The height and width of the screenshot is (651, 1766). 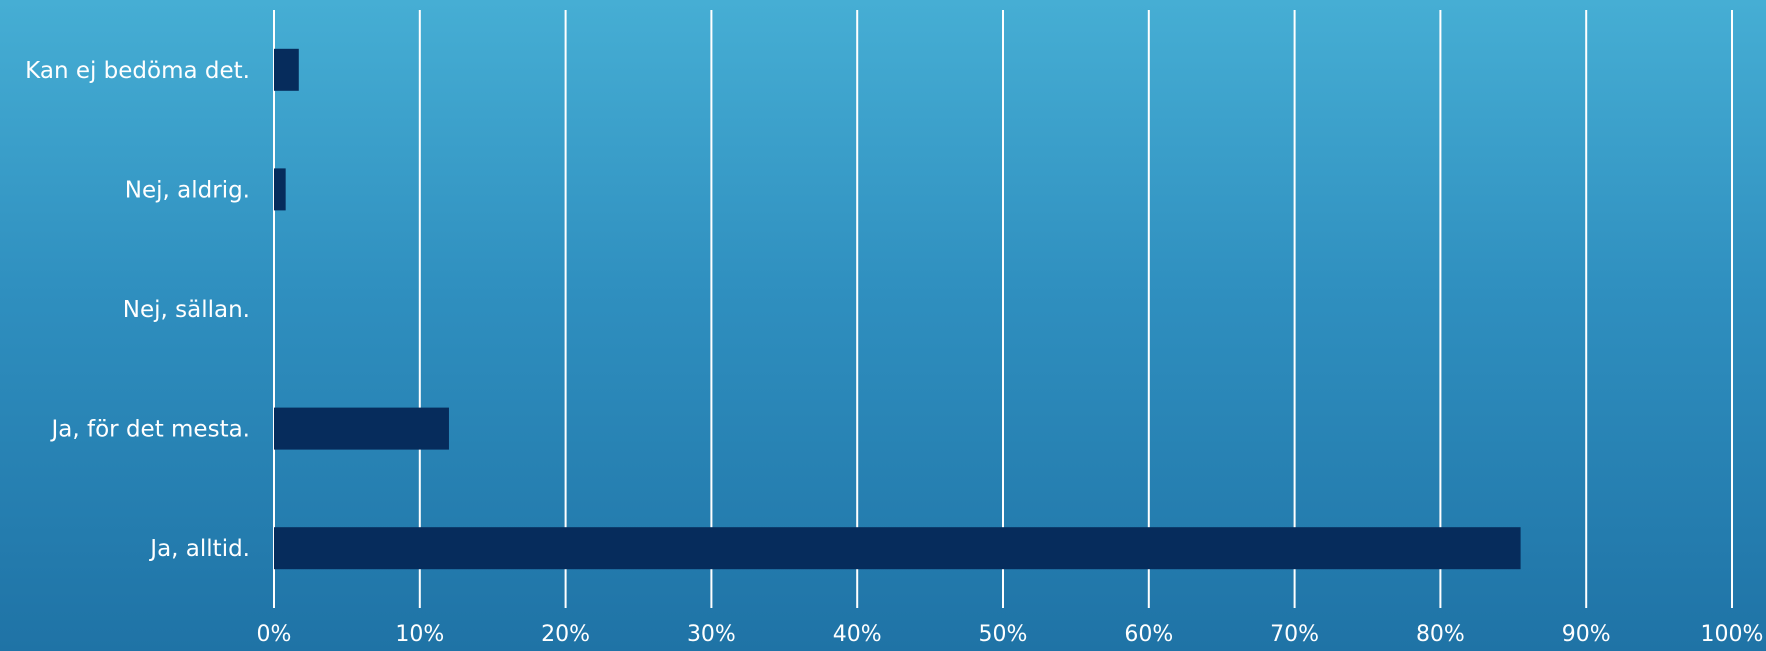 I want to click on x-tick-label: 10%, so click(x=419, y=634).